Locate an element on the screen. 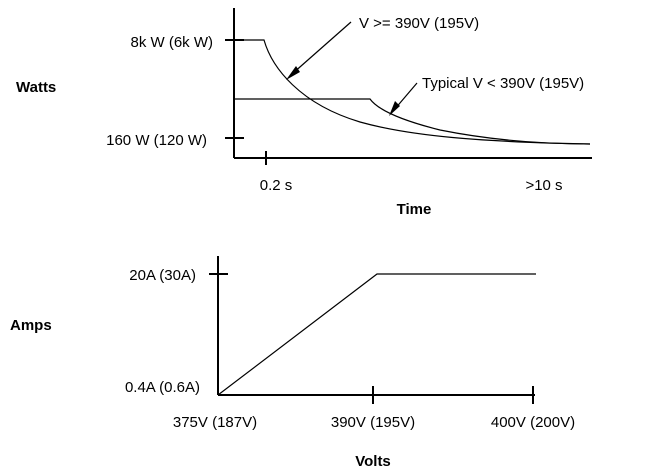 The image size is (652, 474). power-curve-high-voltage is located at coordinates (412, 92).